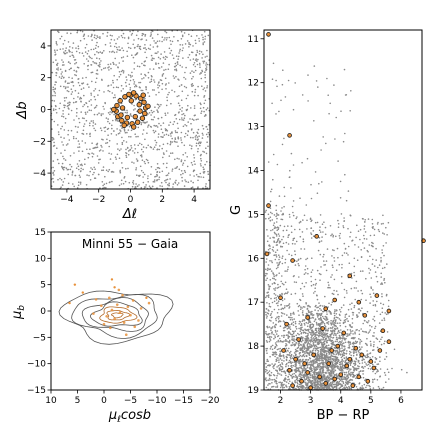 Image resolution: width=436 pixels, height=436 pixels. Describe the element at coordinates (162, 200) in the screenshot. I see `sky-xtick-label: 2` at that location.